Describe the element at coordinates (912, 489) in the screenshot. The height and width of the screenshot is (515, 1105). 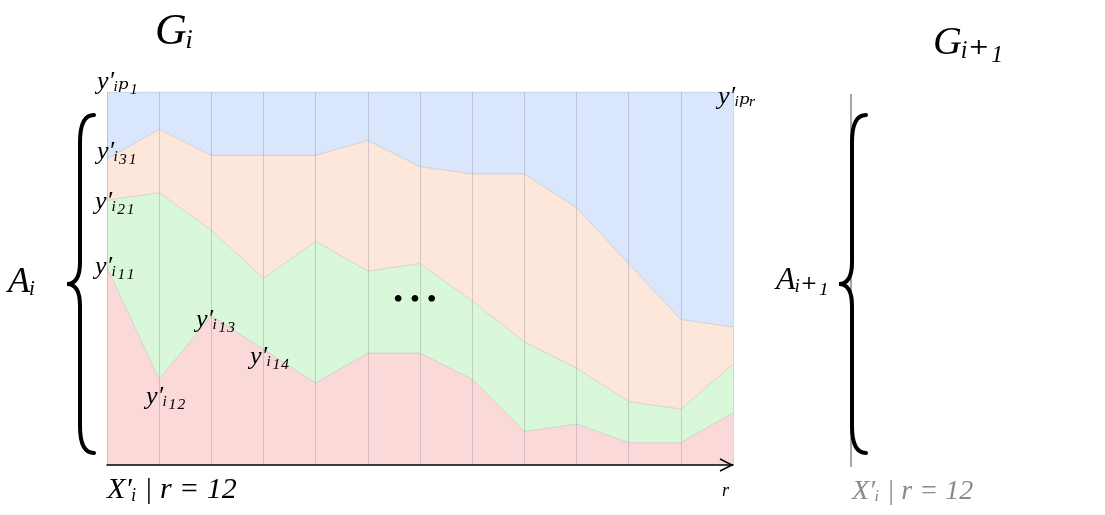
I see `text: X′ᵢ | r = 12` at that location.